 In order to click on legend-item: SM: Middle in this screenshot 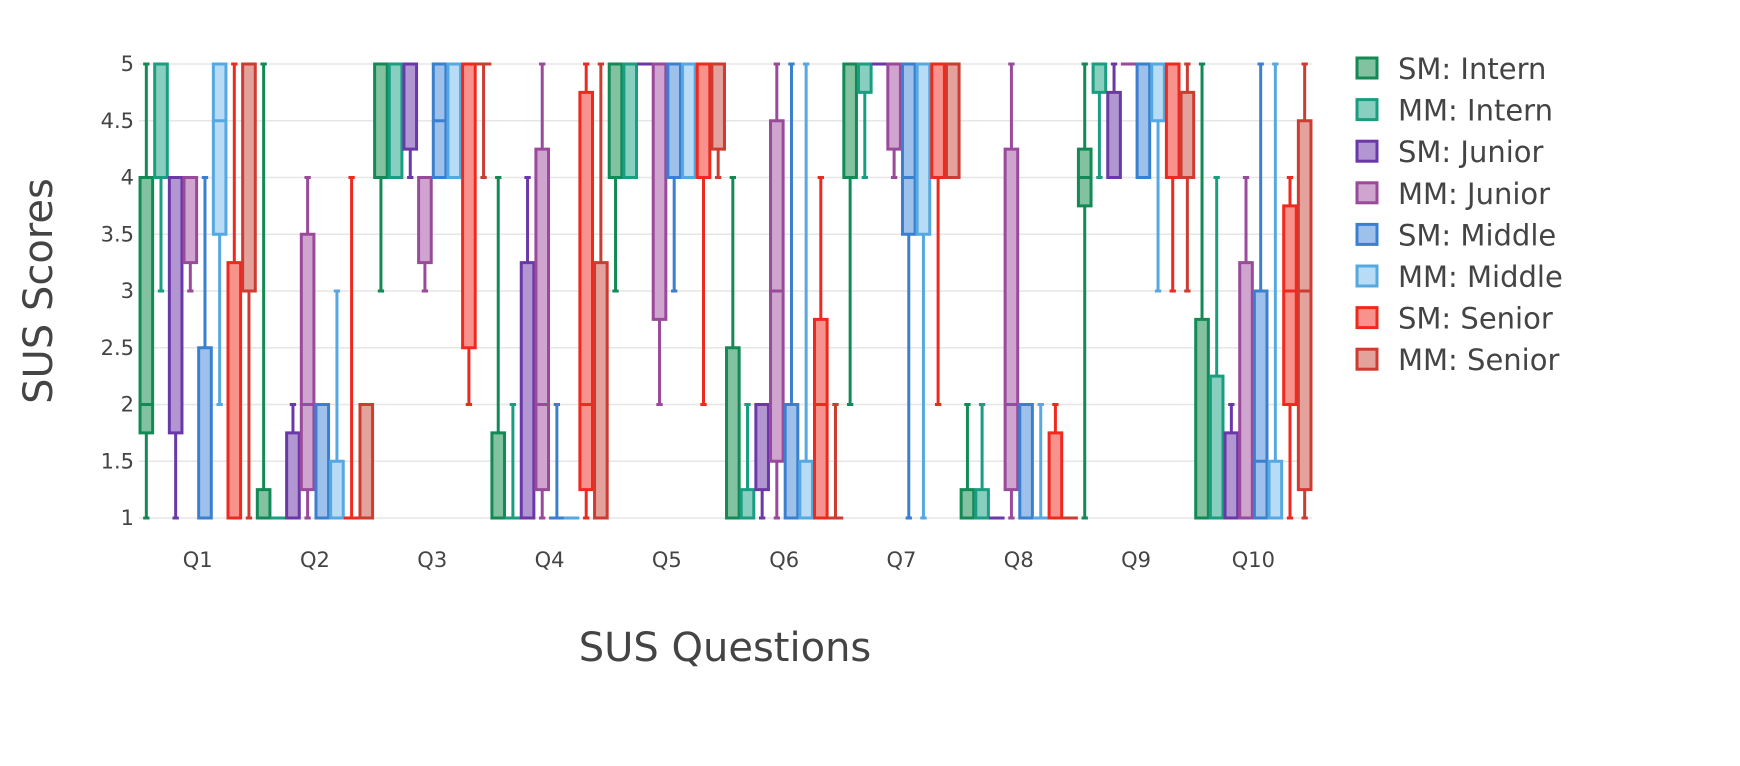, I will do `click(1455, 235)`.